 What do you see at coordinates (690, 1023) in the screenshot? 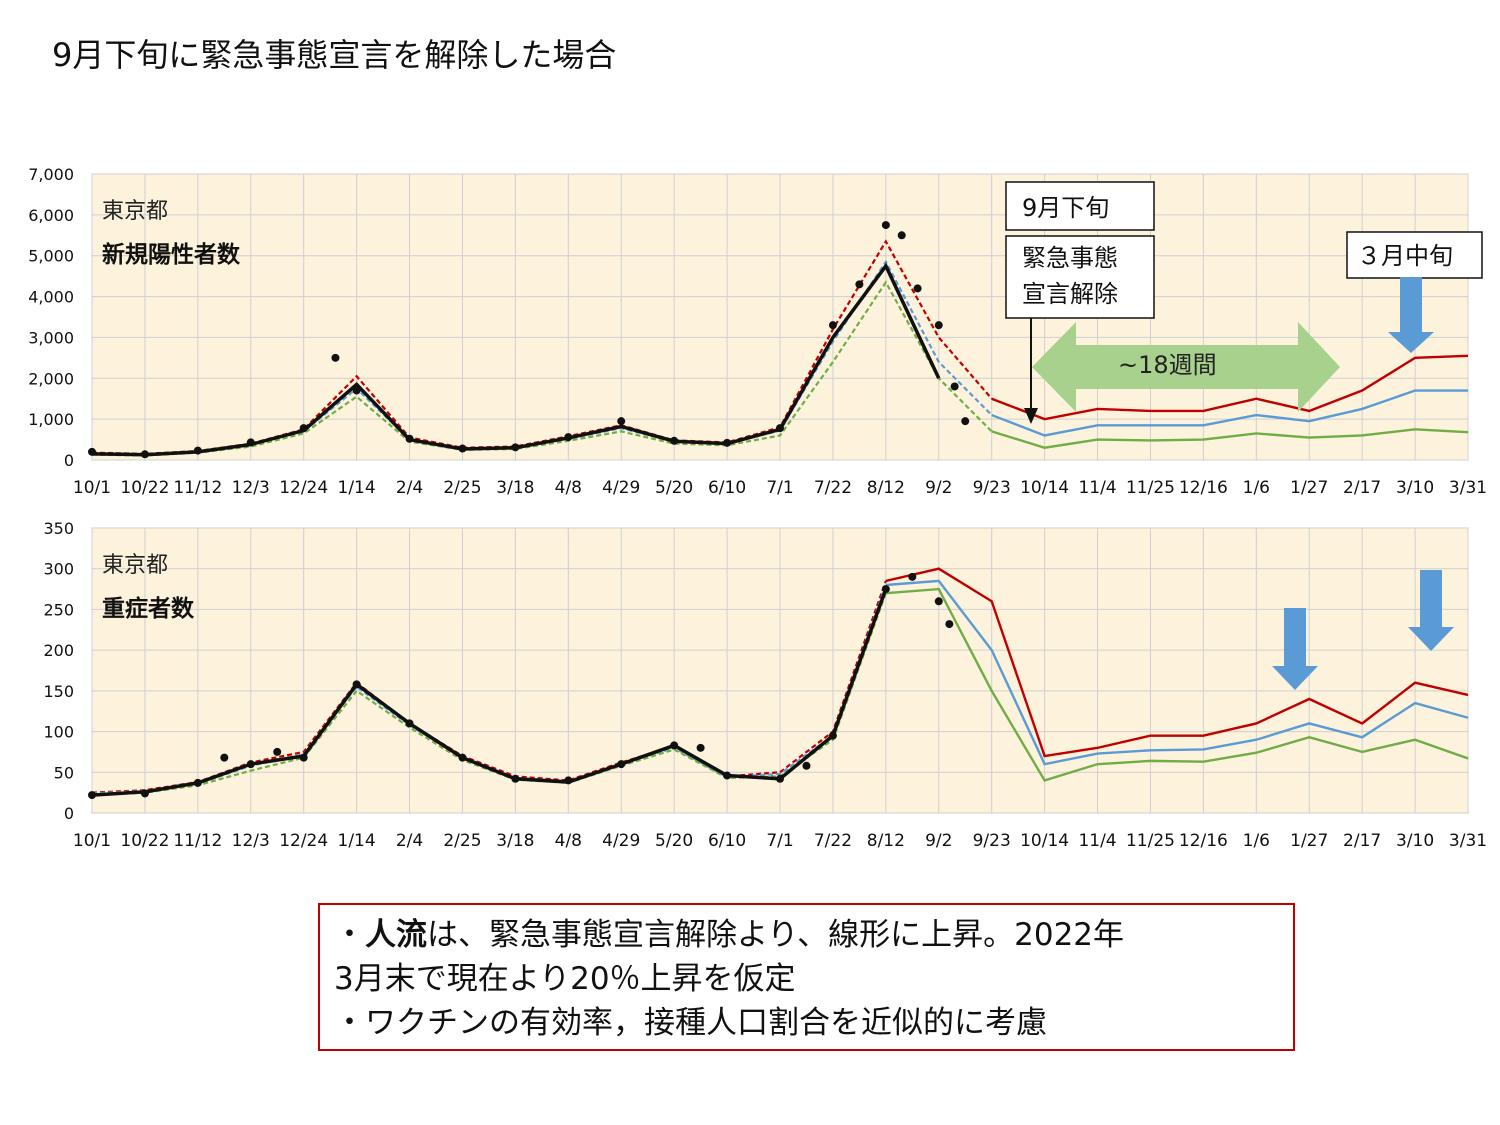
I see `note-line-3: ・ワクチンの有効率，接種人口割合を近似的に考慮` at bounding box center [690, 1023].